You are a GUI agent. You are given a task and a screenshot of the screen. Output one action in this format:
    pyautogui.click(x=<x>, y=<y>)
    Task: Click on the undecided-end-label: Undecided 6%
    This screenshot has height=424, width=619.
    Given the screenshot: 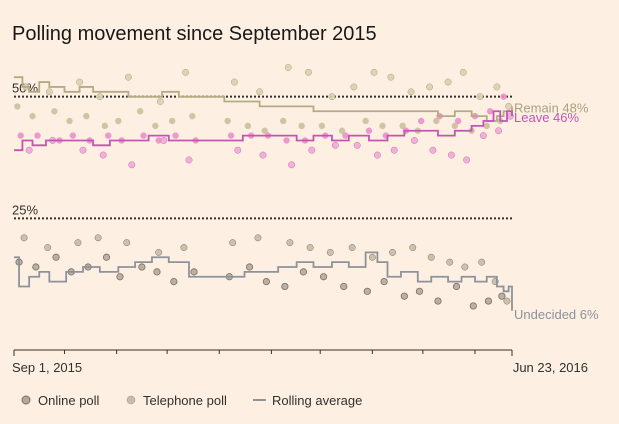 What is the action you would take?
    pyautogui.click(x=556, y=314)
    